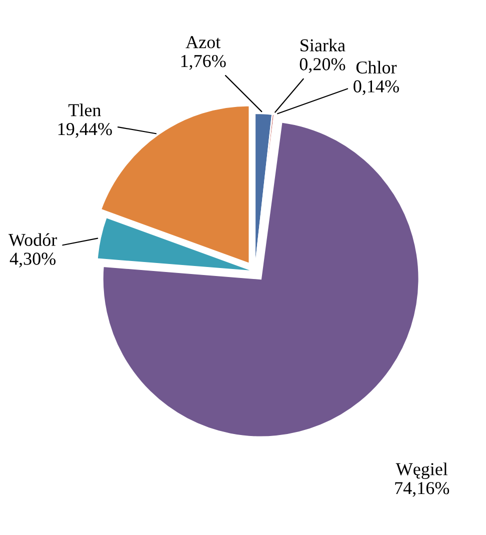 The image size is (486, 535). What do you see at coordinates (422, 489) in the screenshot?
I see `data-label: 74,16%` at bounding box center [422, 489].